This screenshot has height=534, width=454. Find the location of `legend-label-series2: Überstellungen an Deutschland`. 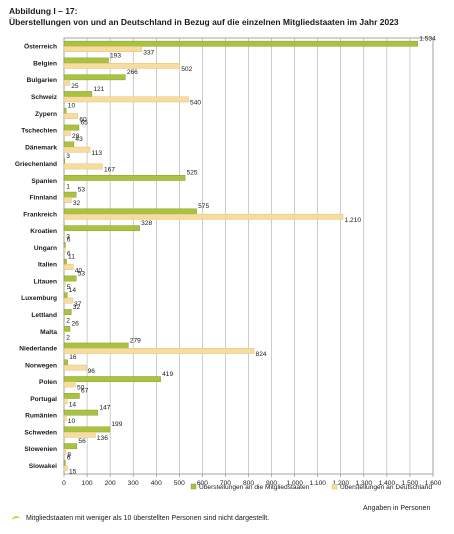

legend-label-series2: Überstellungen an Deutschland is located at coordinates (386, 487).